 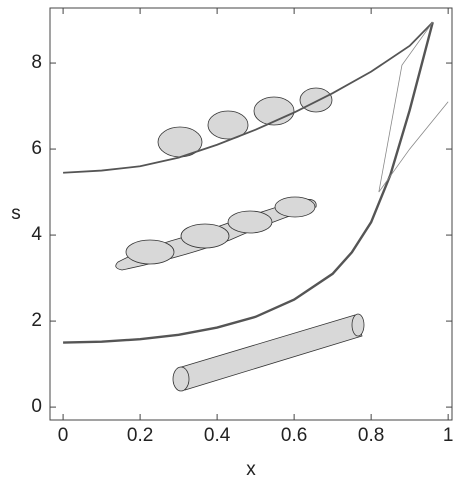 I want to click on illustration-cylinder, so click(x=268, y=352).